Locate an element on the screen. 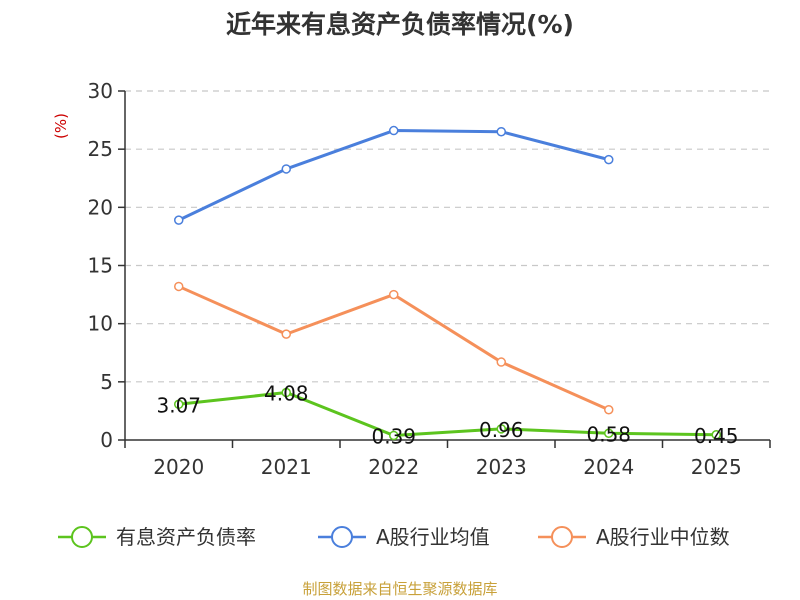 Image resolution: width=800 pixels, height=600 pixels. legend-item: A股行业均值 is located at coordinates (404, 537).